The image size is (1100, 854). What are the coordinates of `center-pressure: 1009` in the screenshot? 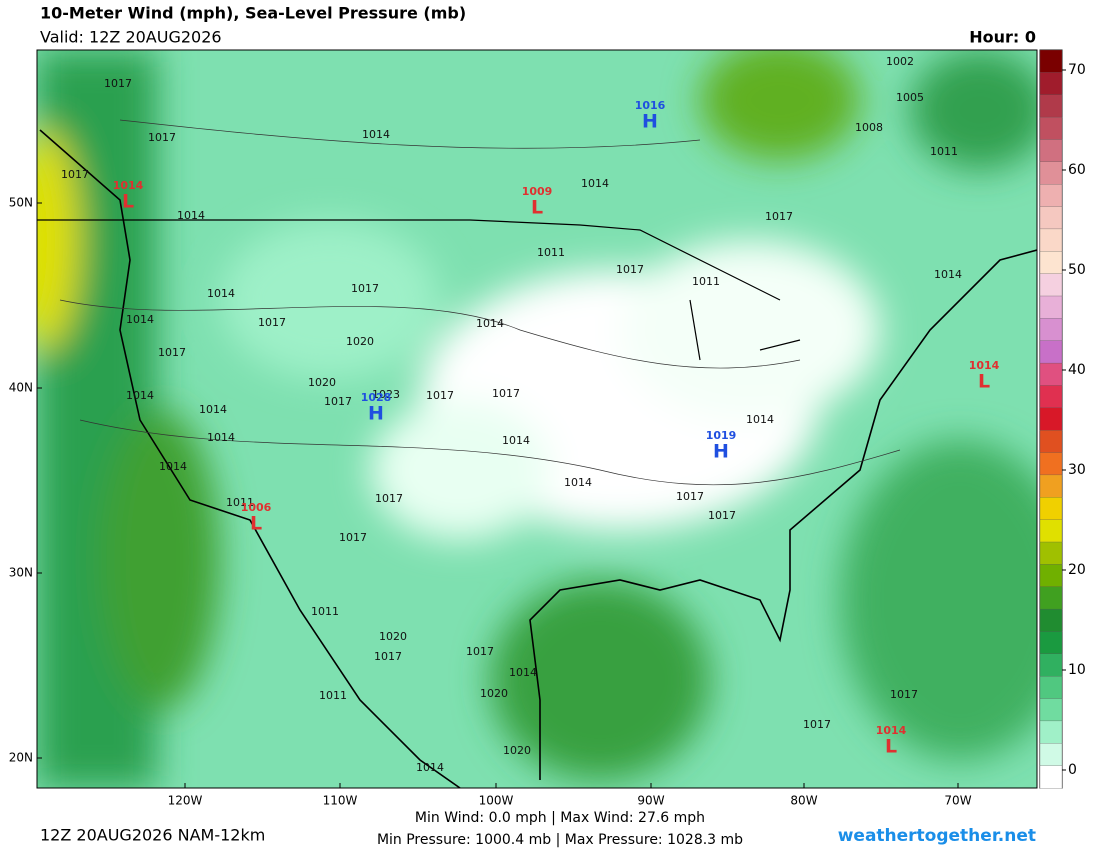 It's located at (537, 191).